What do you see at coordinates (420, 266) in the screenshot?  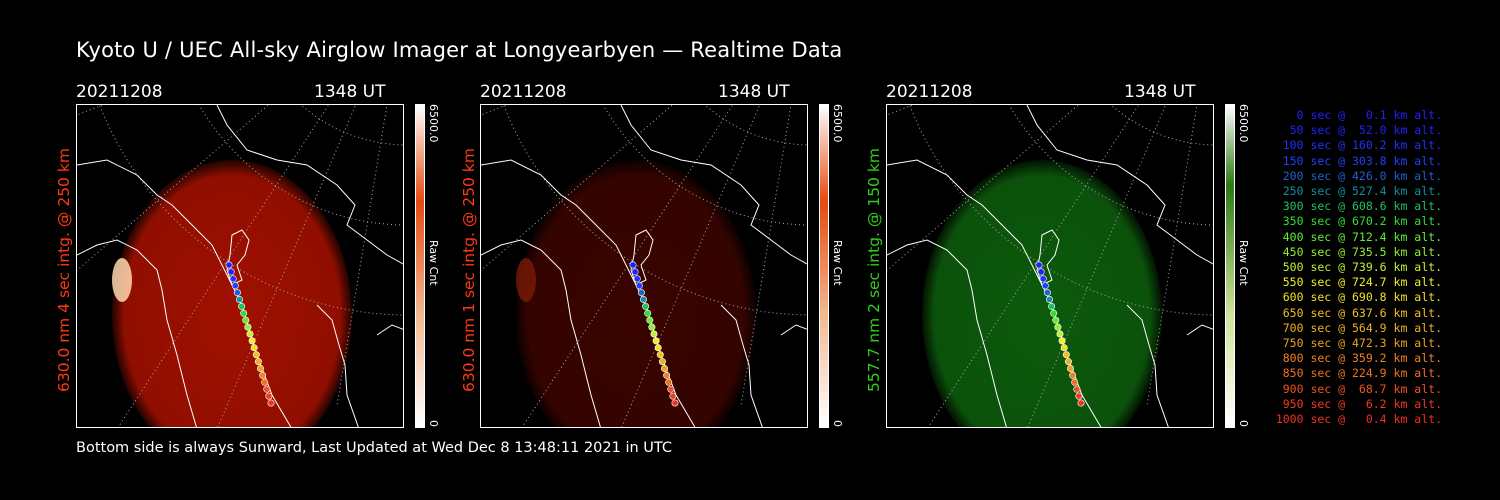 I see `panel-1-colorbar` at bounding box center [420, 266].